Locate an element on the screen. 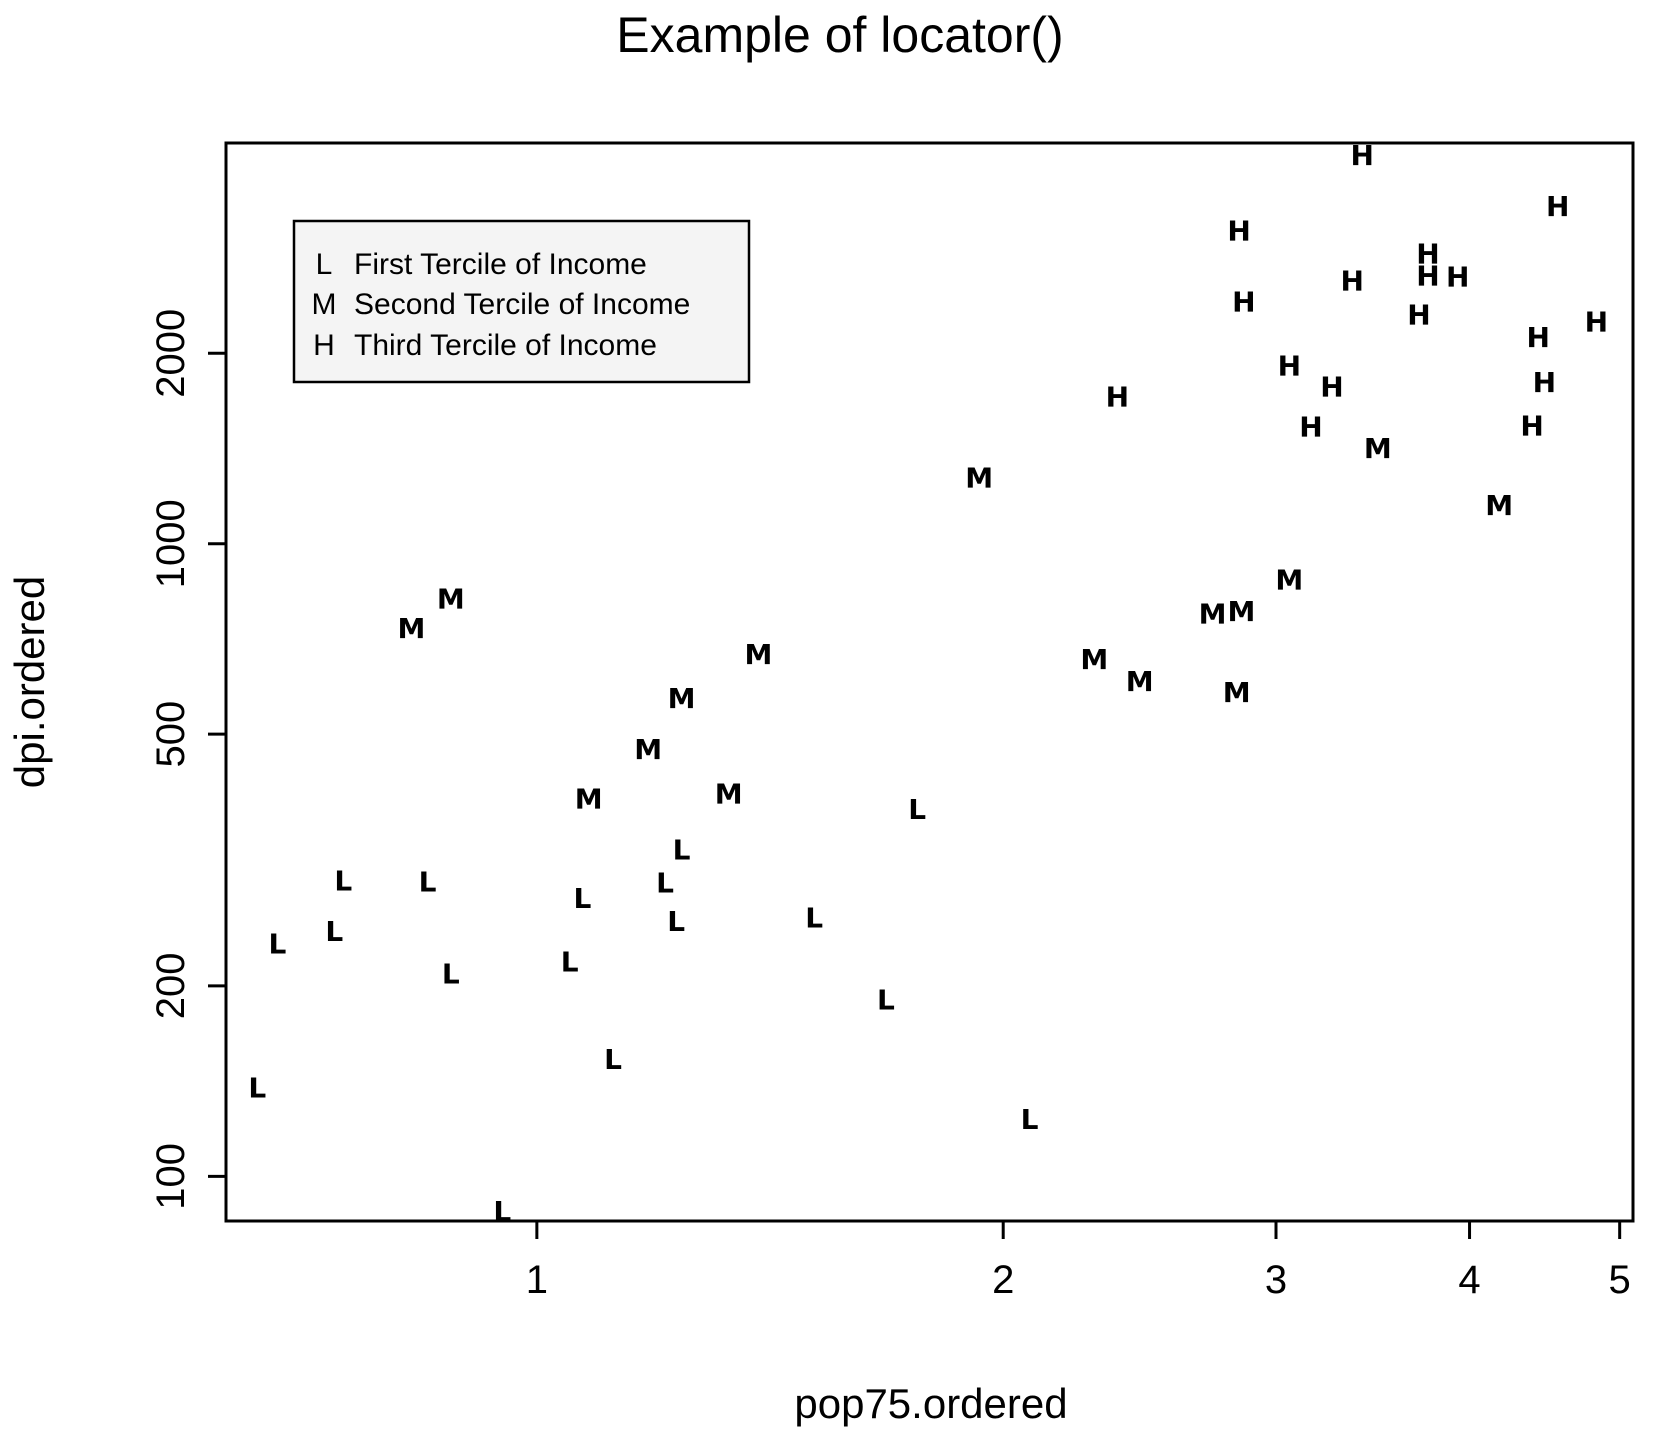 The image size is (1653, 1455). y-axis-title: dpi.ordered is located at coordinates (29, 682).